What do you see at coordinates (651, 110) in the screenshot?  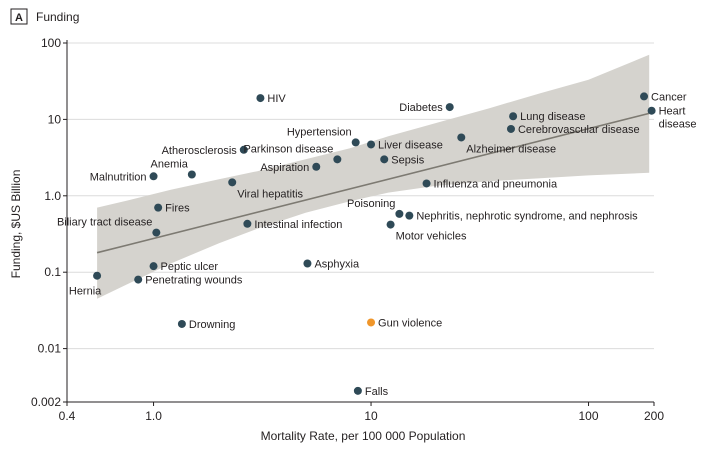 I see `point-heart-disease` at bounding box center [651, 110].